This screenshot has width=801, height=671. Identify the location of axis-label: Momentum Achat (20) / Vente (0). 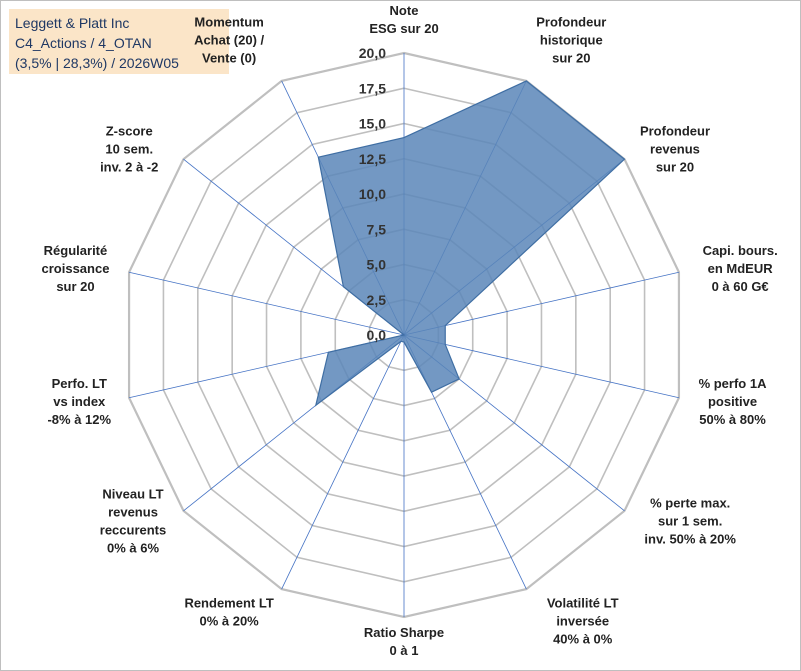
(229, 40).